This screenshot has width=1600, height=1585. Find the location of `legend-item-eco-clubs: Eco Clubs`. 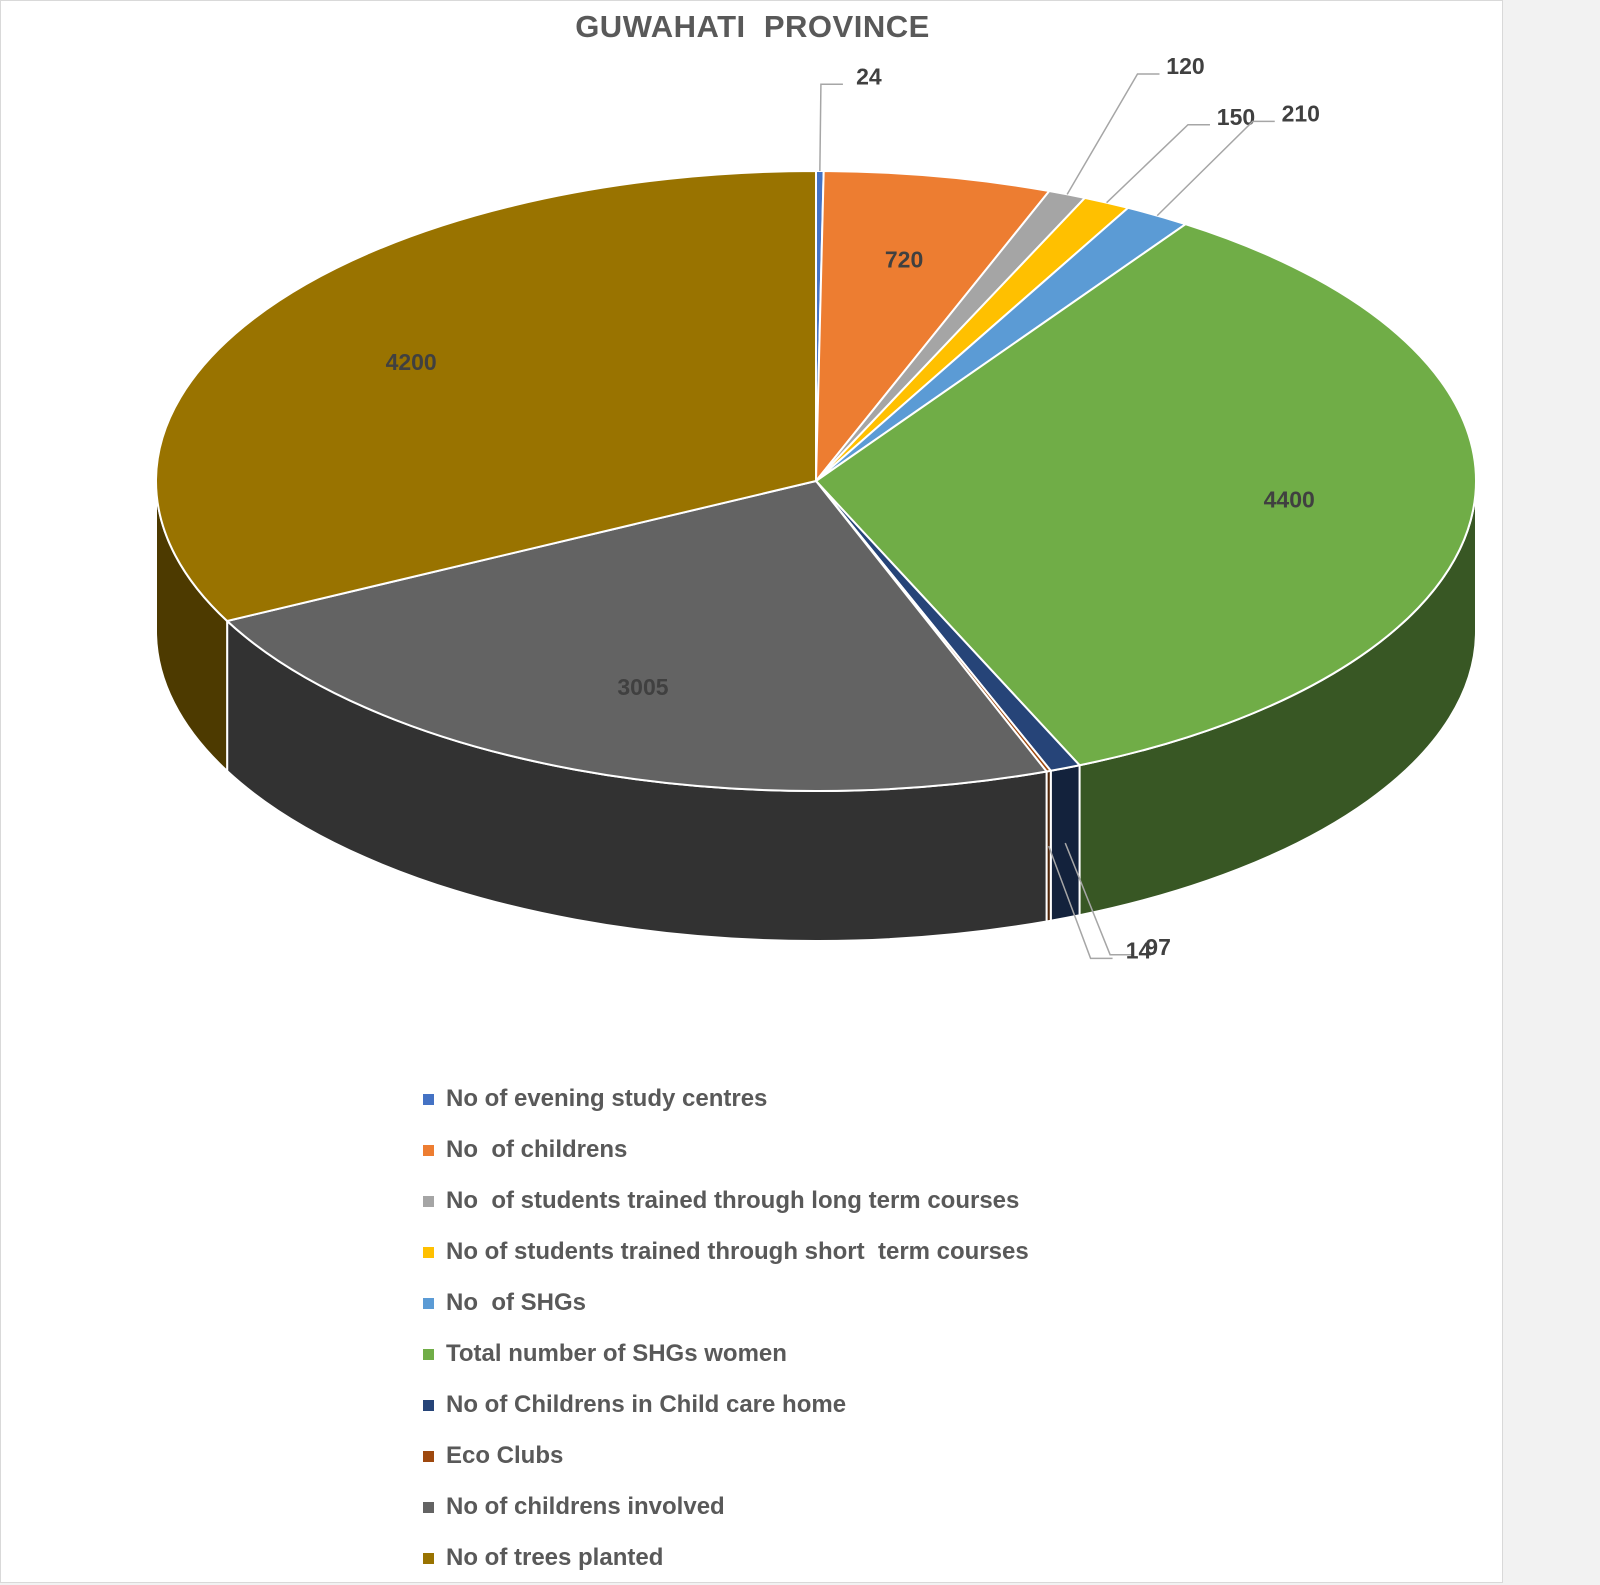

legend-item-eco-clubs: Eco Clubs is located at coordinates (493, 1456).